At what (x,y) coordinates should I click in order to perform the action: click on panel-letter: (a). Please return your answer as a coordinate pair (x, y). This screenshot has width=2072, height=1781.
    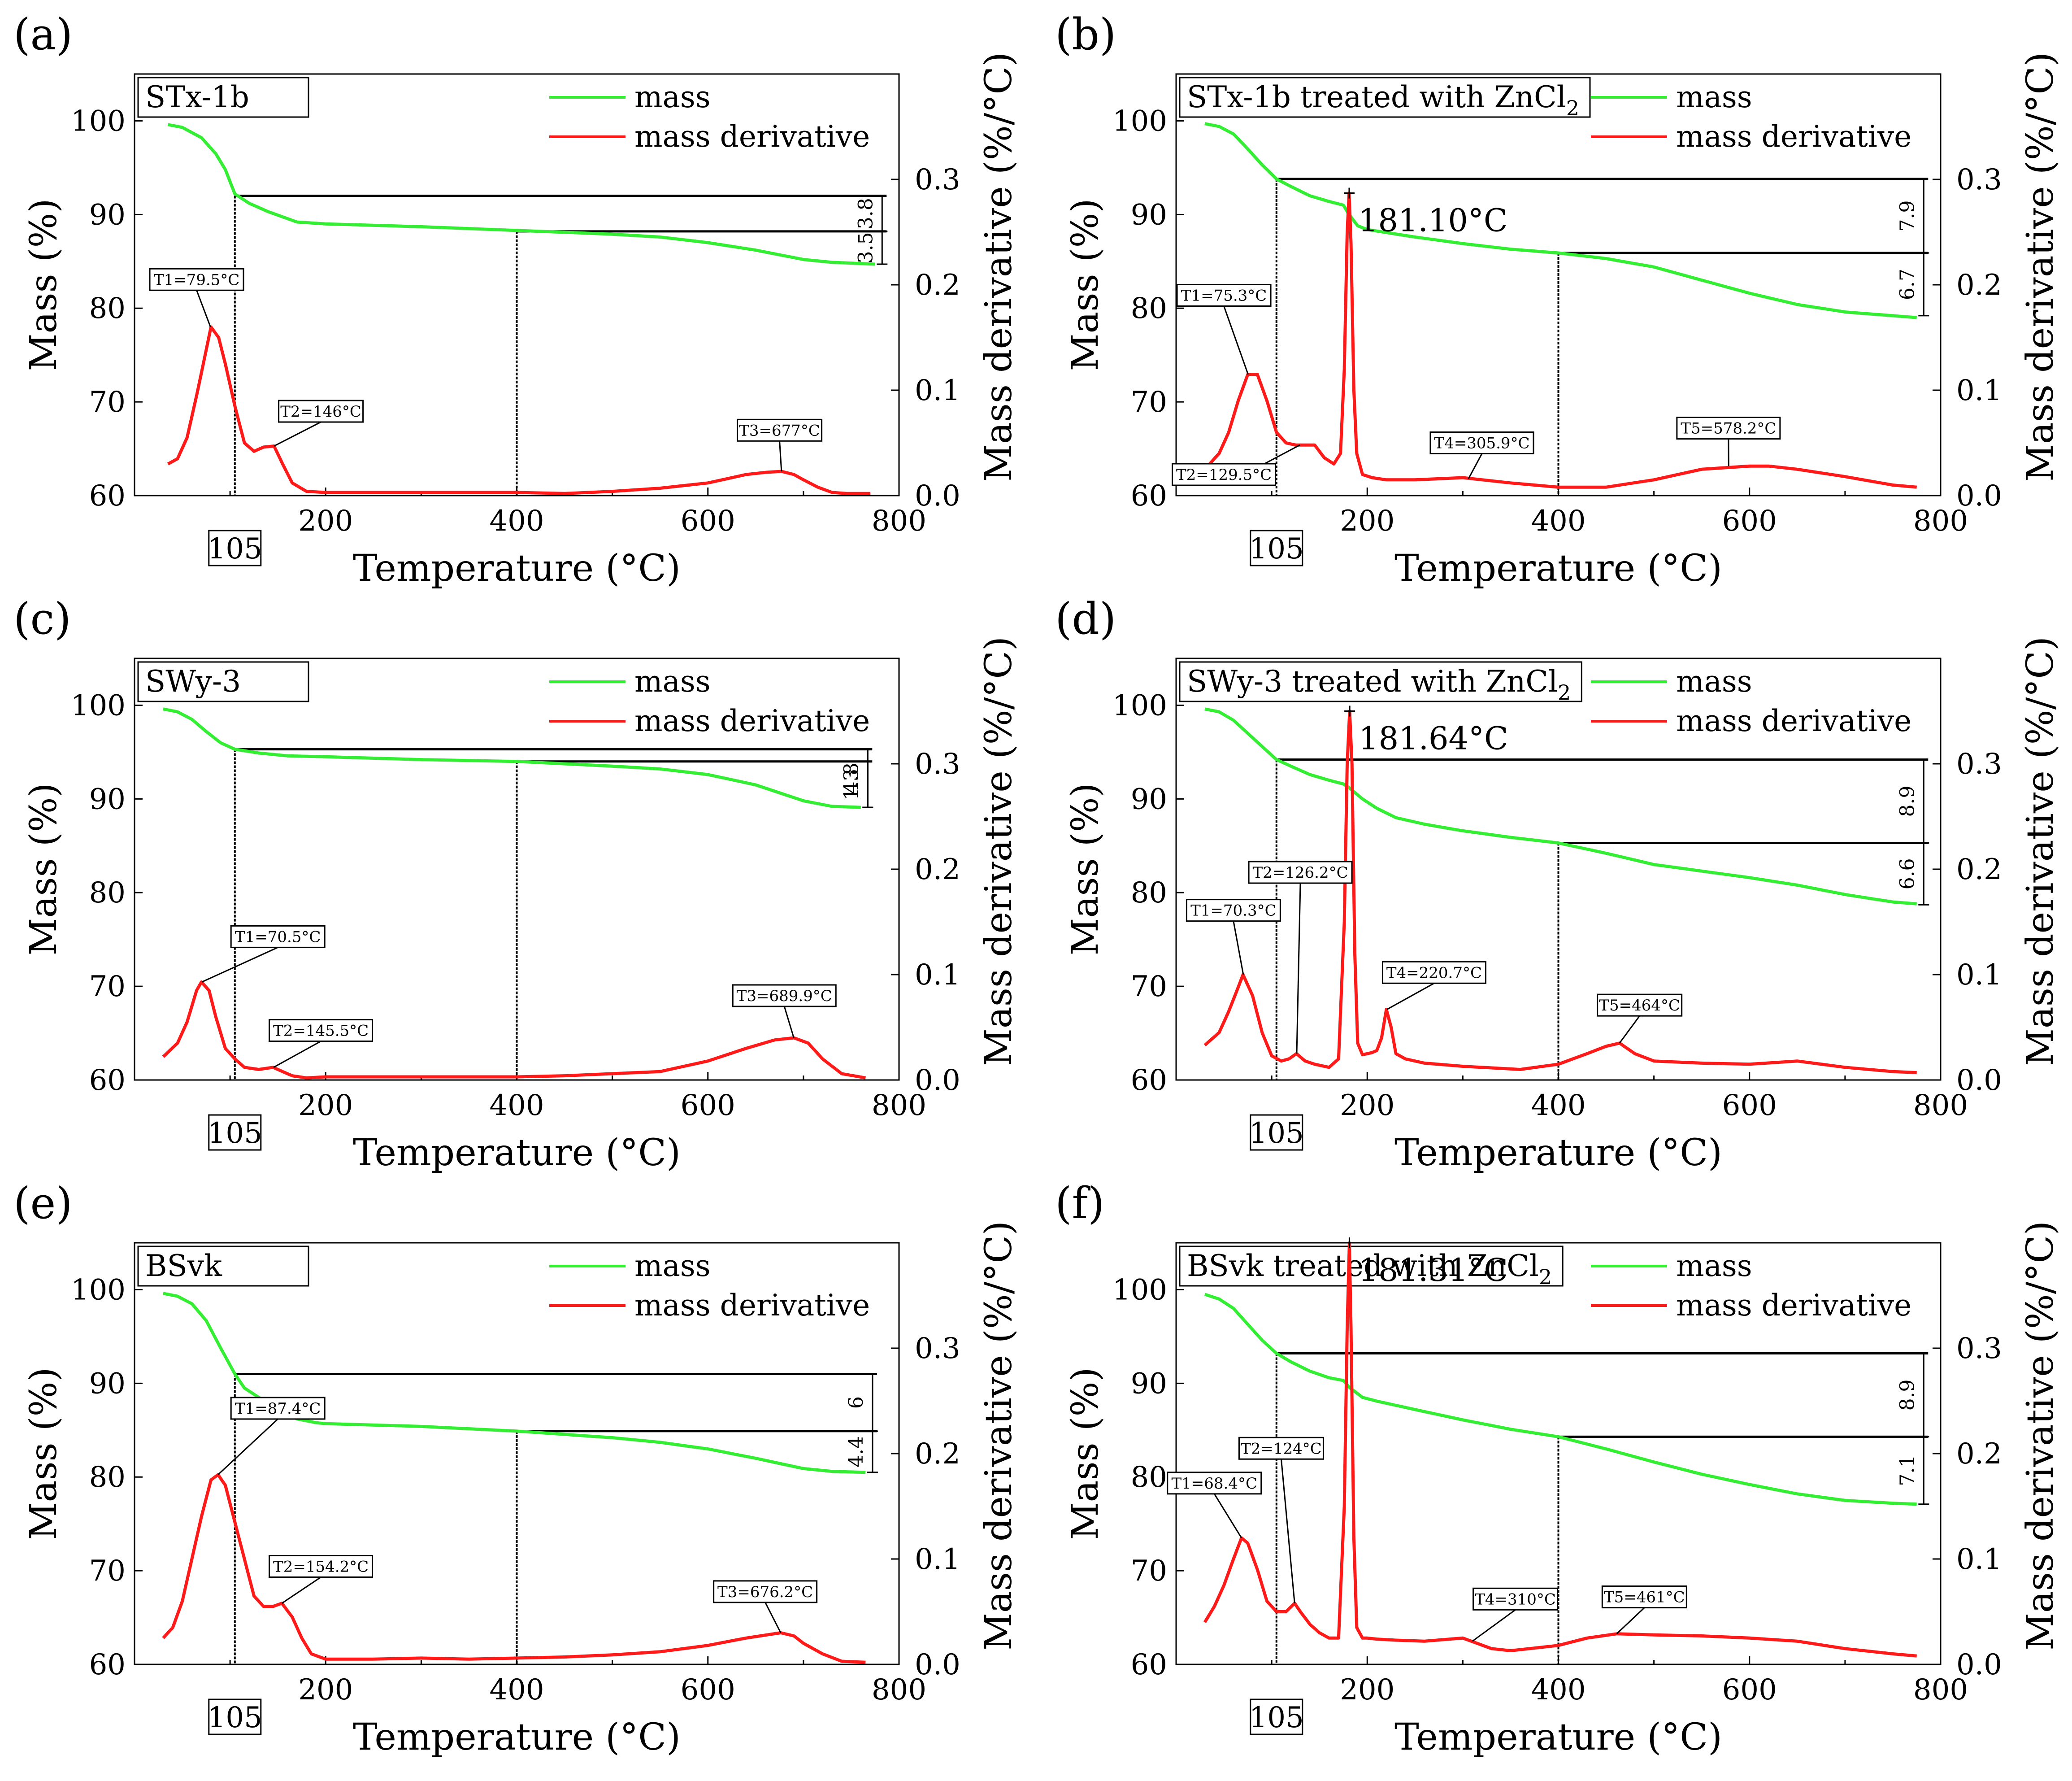
    Looking at the image, I should click on (43, 34).